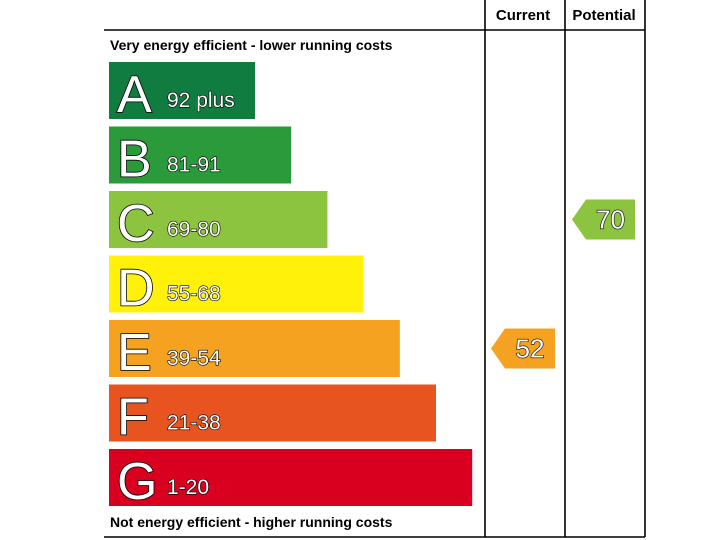  Describe the element at coordinates (136, 224) in the screenshot. I see `band-letter: C` at that location.